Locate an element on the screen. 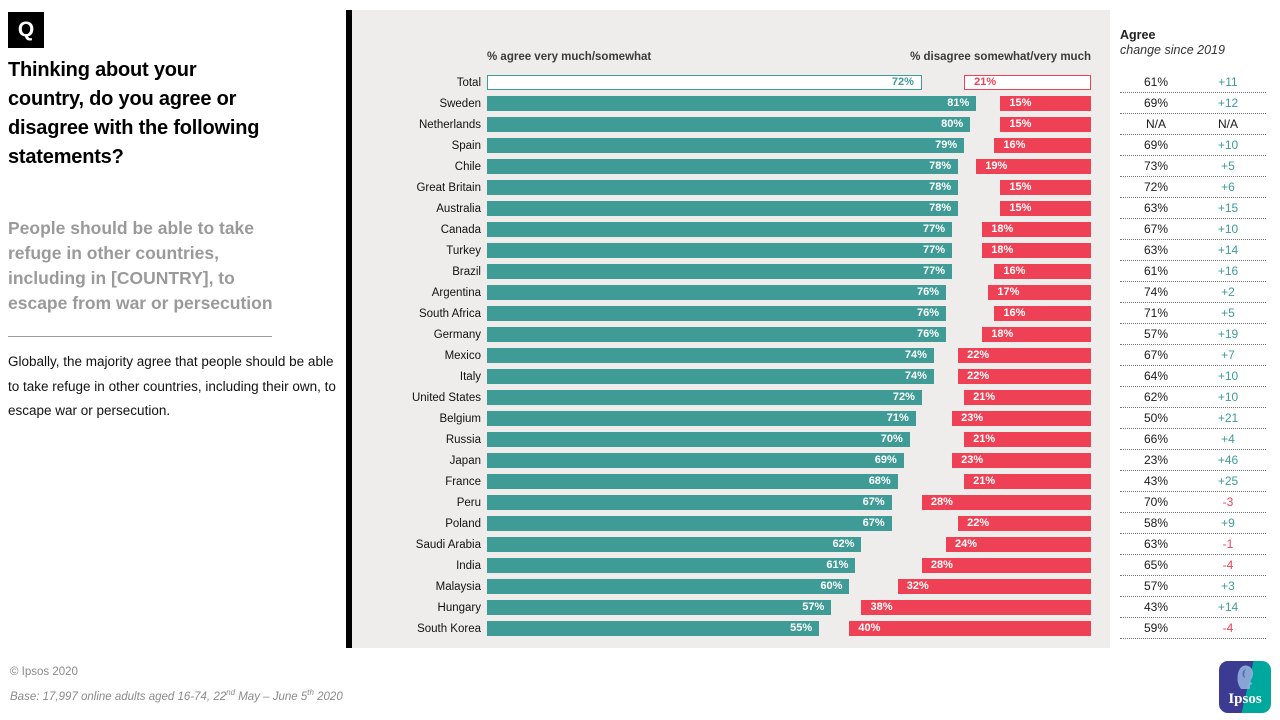 The height and width of the screenshot is (720, 1280). disagree-value: 28% is located at coordinates (941, 502).